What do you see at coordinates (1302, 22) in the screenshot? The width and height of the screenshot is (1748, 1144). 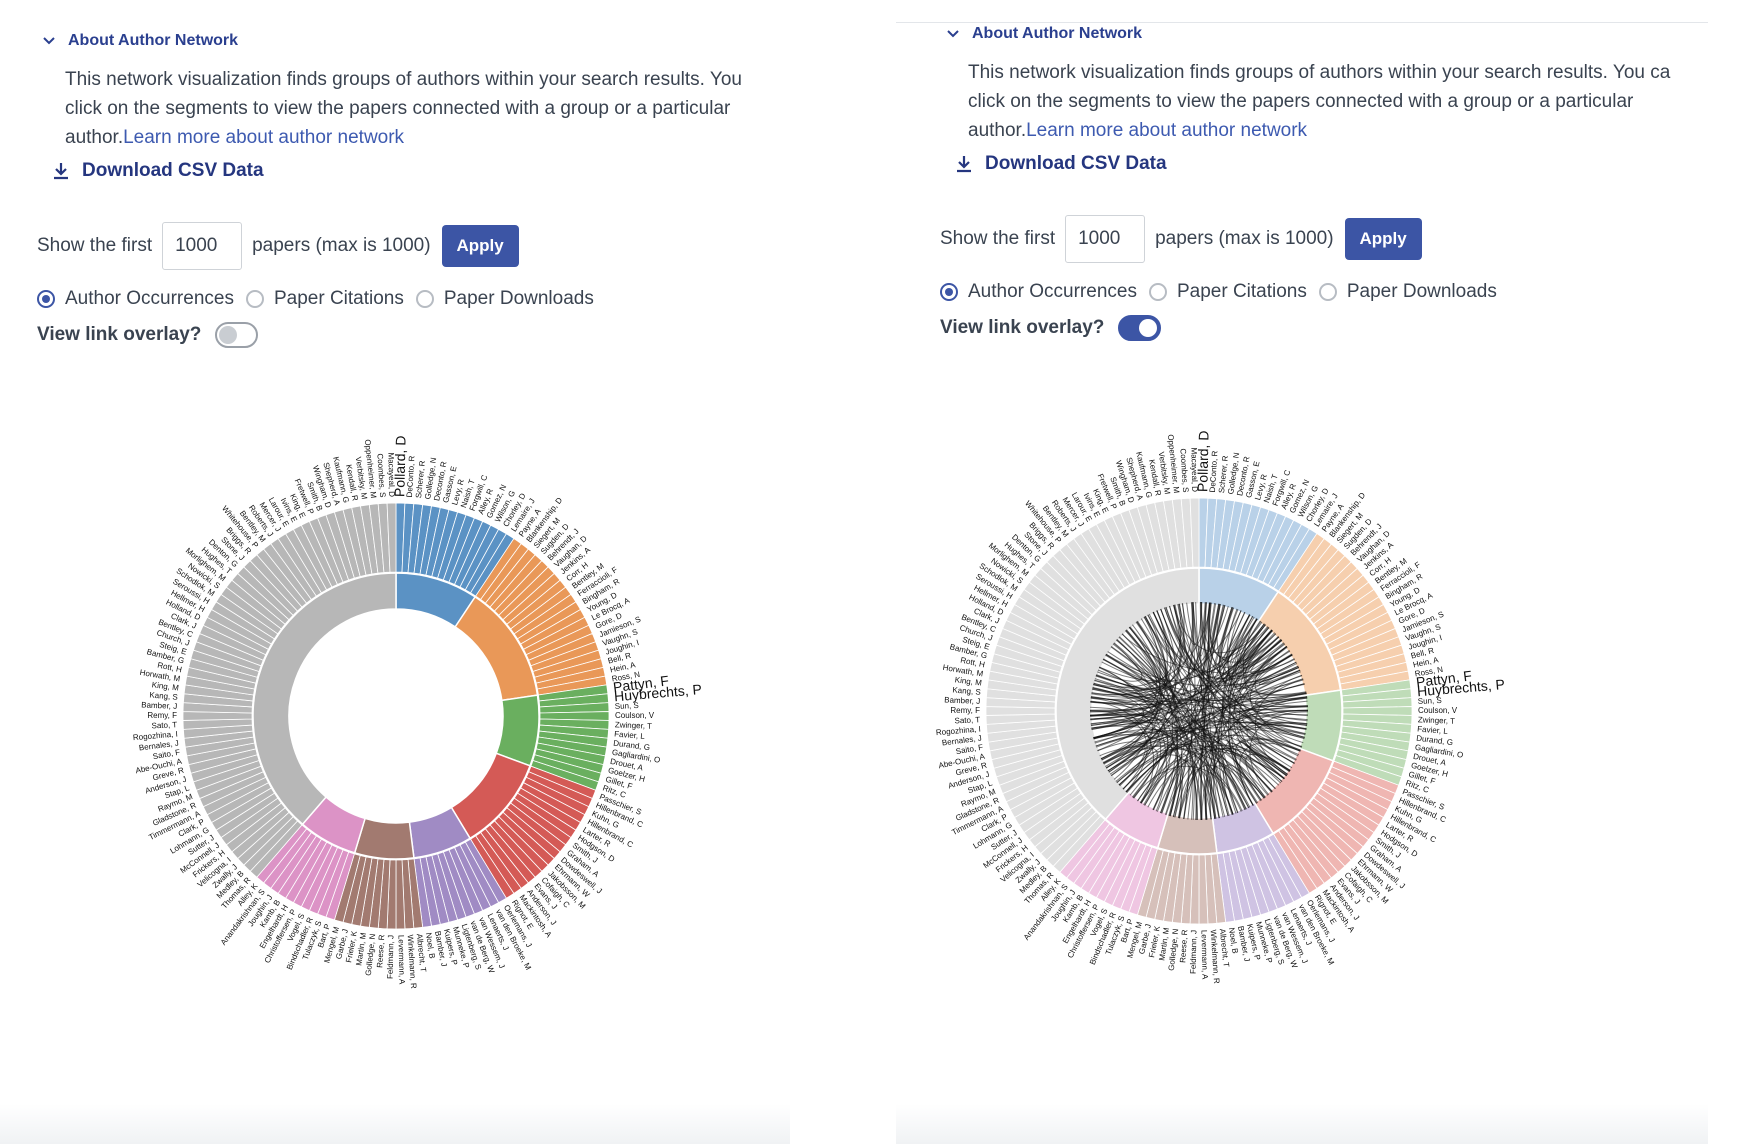 I see `top-divider` at bounding box center [1302, 22].